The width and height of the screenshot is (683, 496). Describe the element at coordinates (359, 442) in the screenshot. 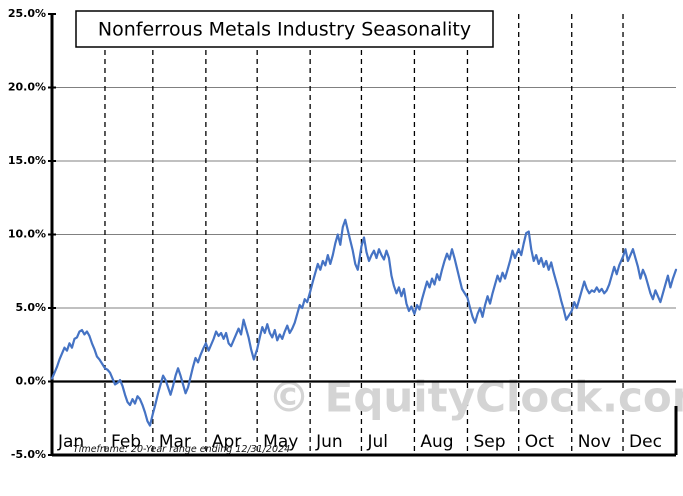

I see `x-axis-month-labels: Jan Feb Mar Apr May Jun Jul Aug Sep Oct Nov Dec` at that location.